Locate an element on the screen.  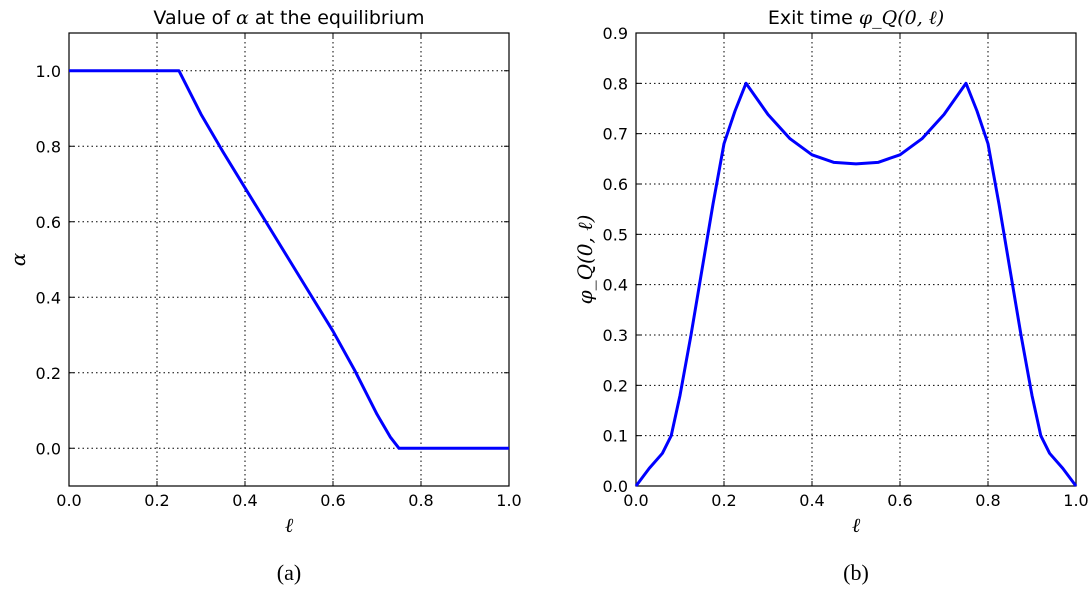
y-tick-label: 0.1 is located at coordinates (615, 436).